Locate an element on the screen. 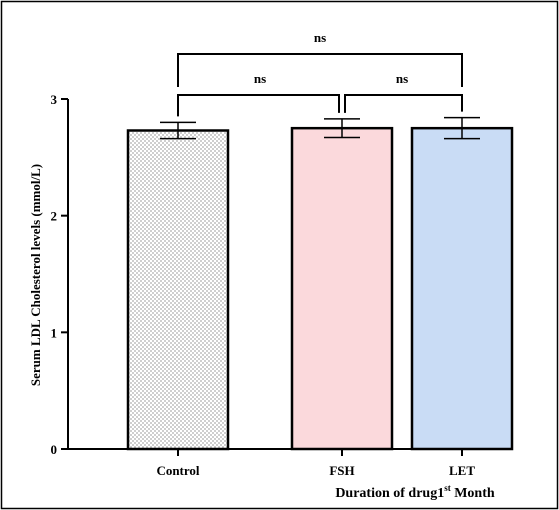  y-tick-label: 1 is located at coordinates (54, 332).